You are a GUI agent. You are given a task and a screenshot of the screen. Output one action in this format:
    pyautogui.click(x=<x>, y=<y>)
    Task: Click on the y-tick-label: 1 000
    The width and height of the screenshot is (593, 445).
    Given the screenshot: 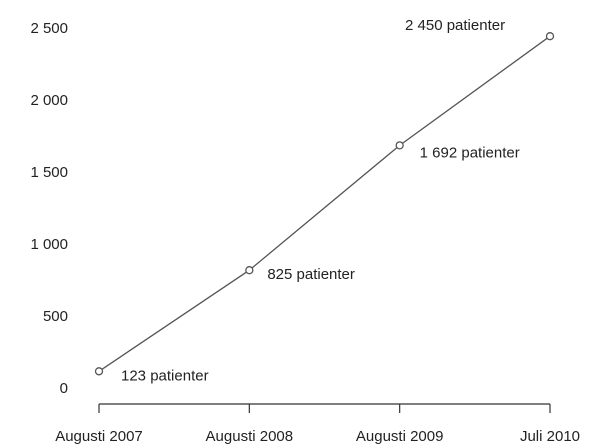 What is the action you would take?
    pyautogui.click(x=49, y=244)
    